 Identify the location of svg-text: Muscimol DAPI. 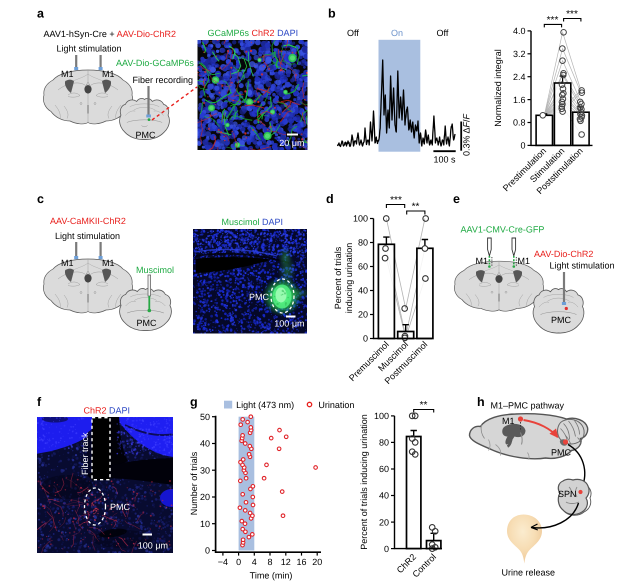
(253, 222).